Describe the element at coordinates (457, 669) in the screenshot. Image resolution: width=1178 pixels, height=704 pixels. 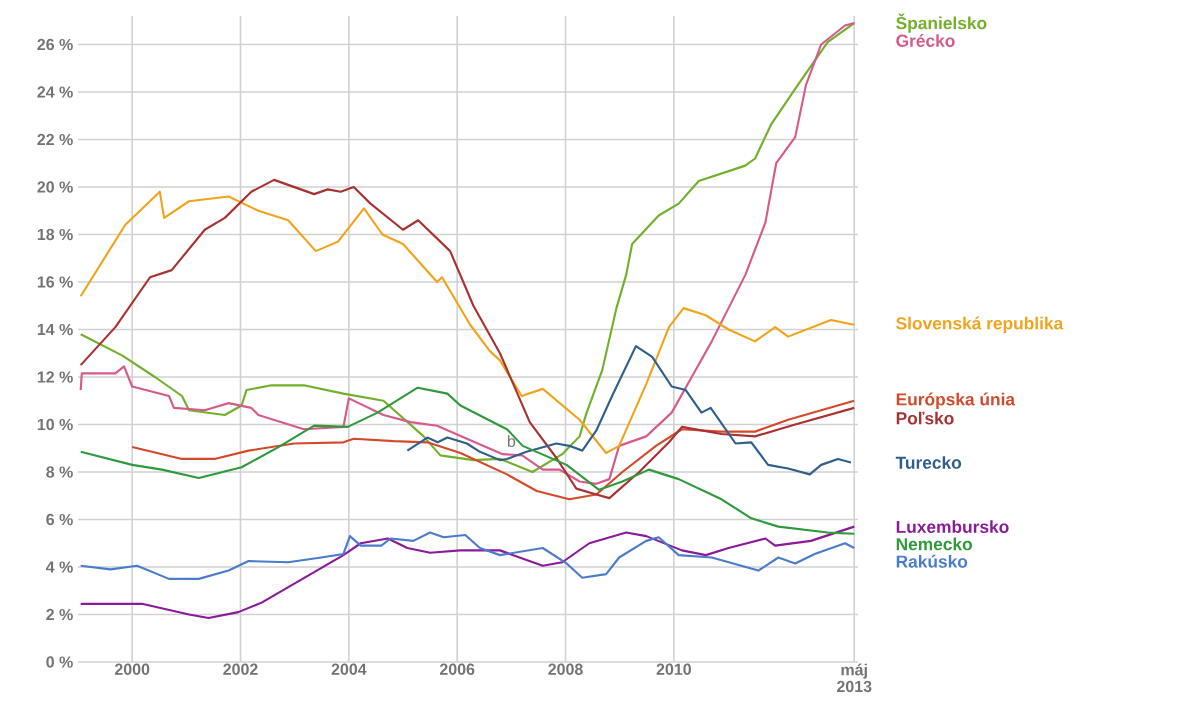
I see `x-tick-label: 2006` at that location.